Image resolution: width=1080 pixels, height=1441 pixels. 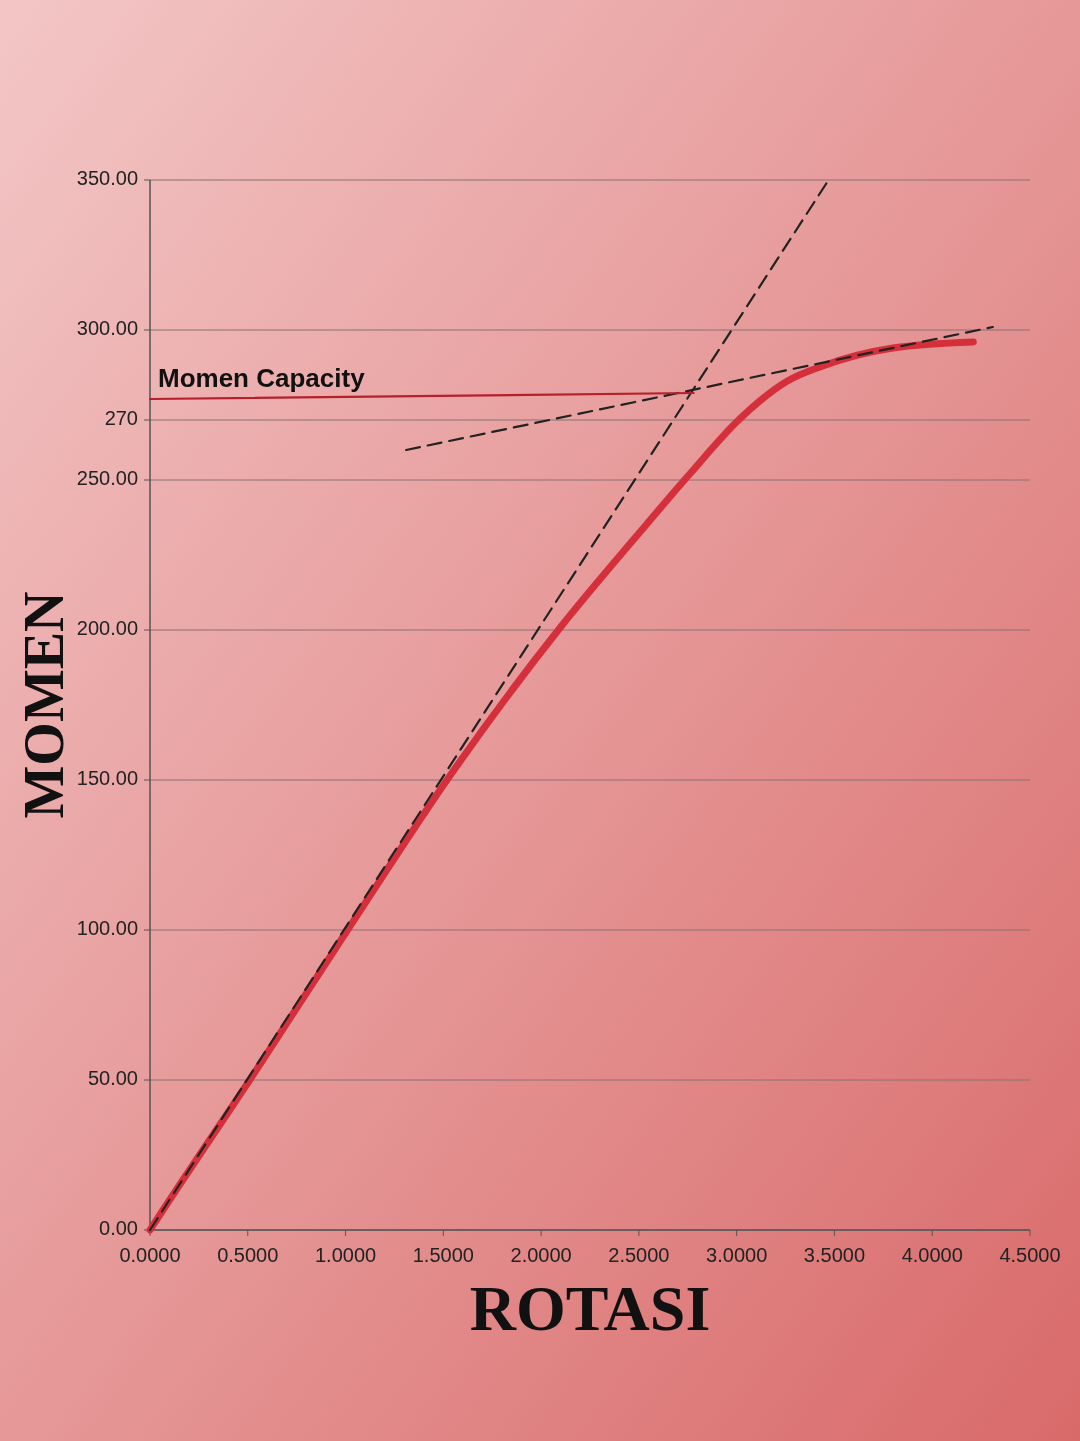 I want to click on y-tick-label: 270, so click(x=121, y=418).